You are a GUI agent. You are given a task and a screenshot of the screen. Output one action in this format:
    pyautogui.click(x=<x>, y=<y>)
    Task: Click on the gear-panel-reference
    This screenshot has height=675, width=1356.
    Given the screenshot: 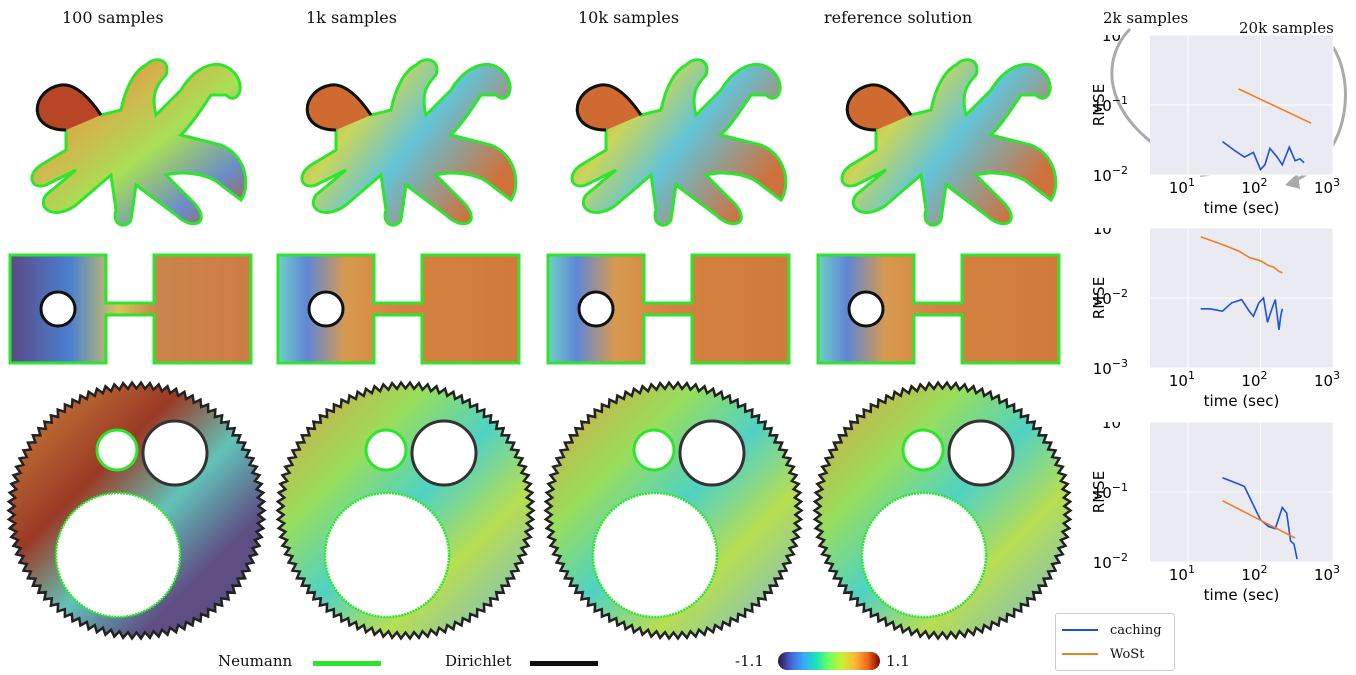 What is the action you would take?
    pyautogui.click(x=942, y=510)
    